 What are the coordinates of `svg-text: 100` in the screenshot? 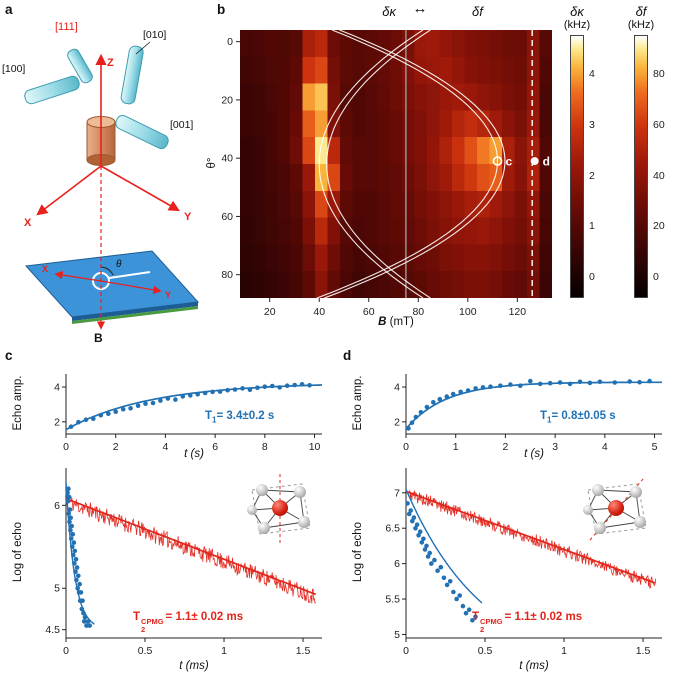 It's located at (468, 312).